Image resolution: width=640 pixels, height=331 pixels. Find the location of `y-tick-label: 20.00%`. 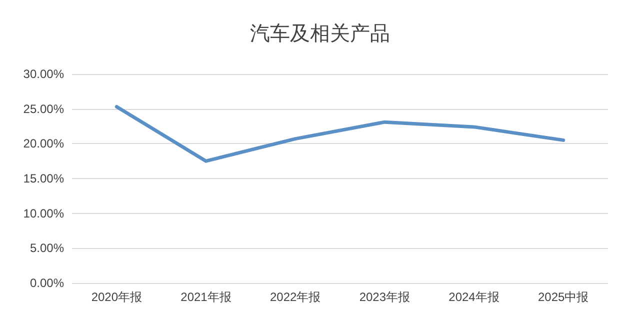

y-tick-label: 20.00% is located at coordinates (43, 143).